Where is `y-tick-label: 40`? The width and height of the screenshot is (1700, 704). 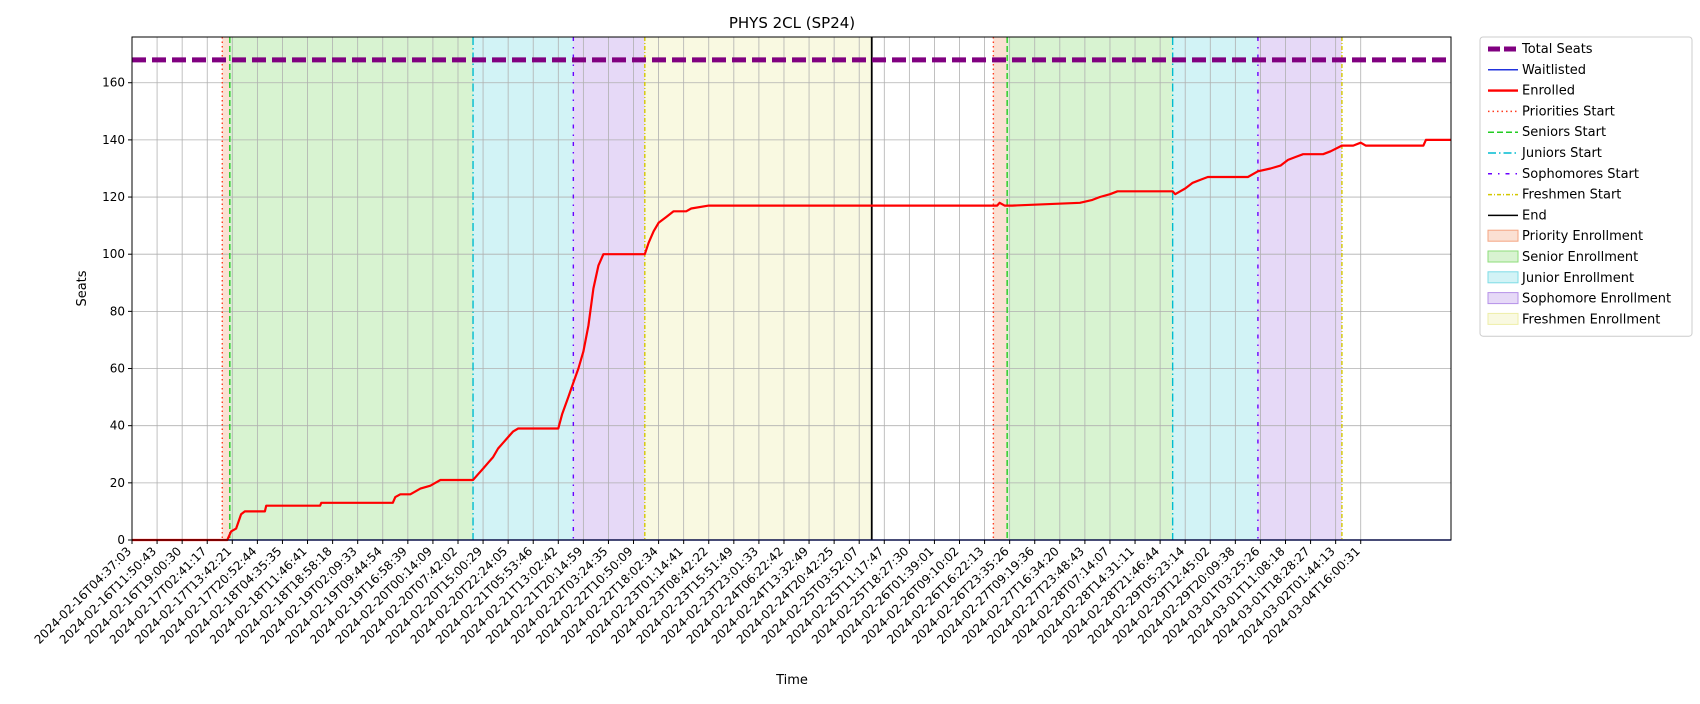 y-tick-label: 40 is located at coordinates (117, 426).